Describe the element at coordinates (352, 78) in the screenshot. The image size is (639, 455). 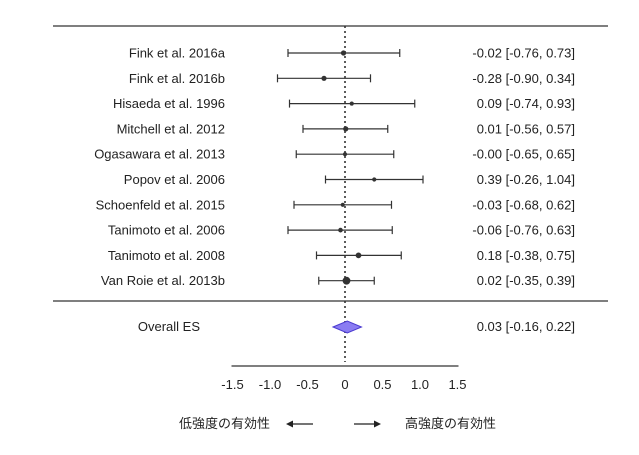
I see `study-row: Fink et al. 2016b -0.28 [-0.90, 0.34]` at that location.